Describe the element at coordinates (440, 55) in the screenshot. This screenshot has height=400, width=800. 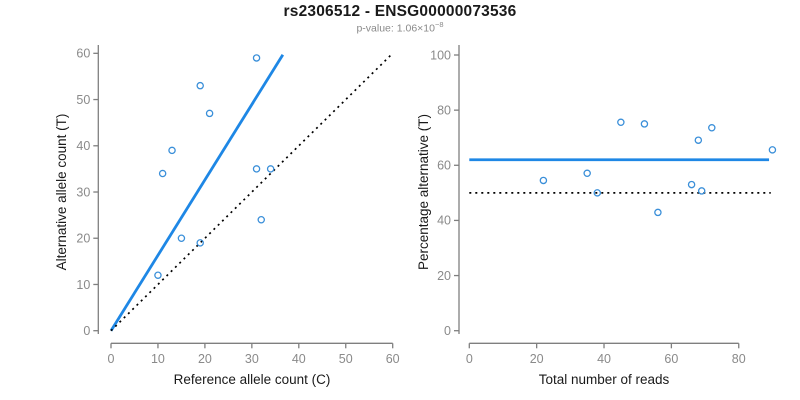
I see `y-tick-label: 100` at that location.